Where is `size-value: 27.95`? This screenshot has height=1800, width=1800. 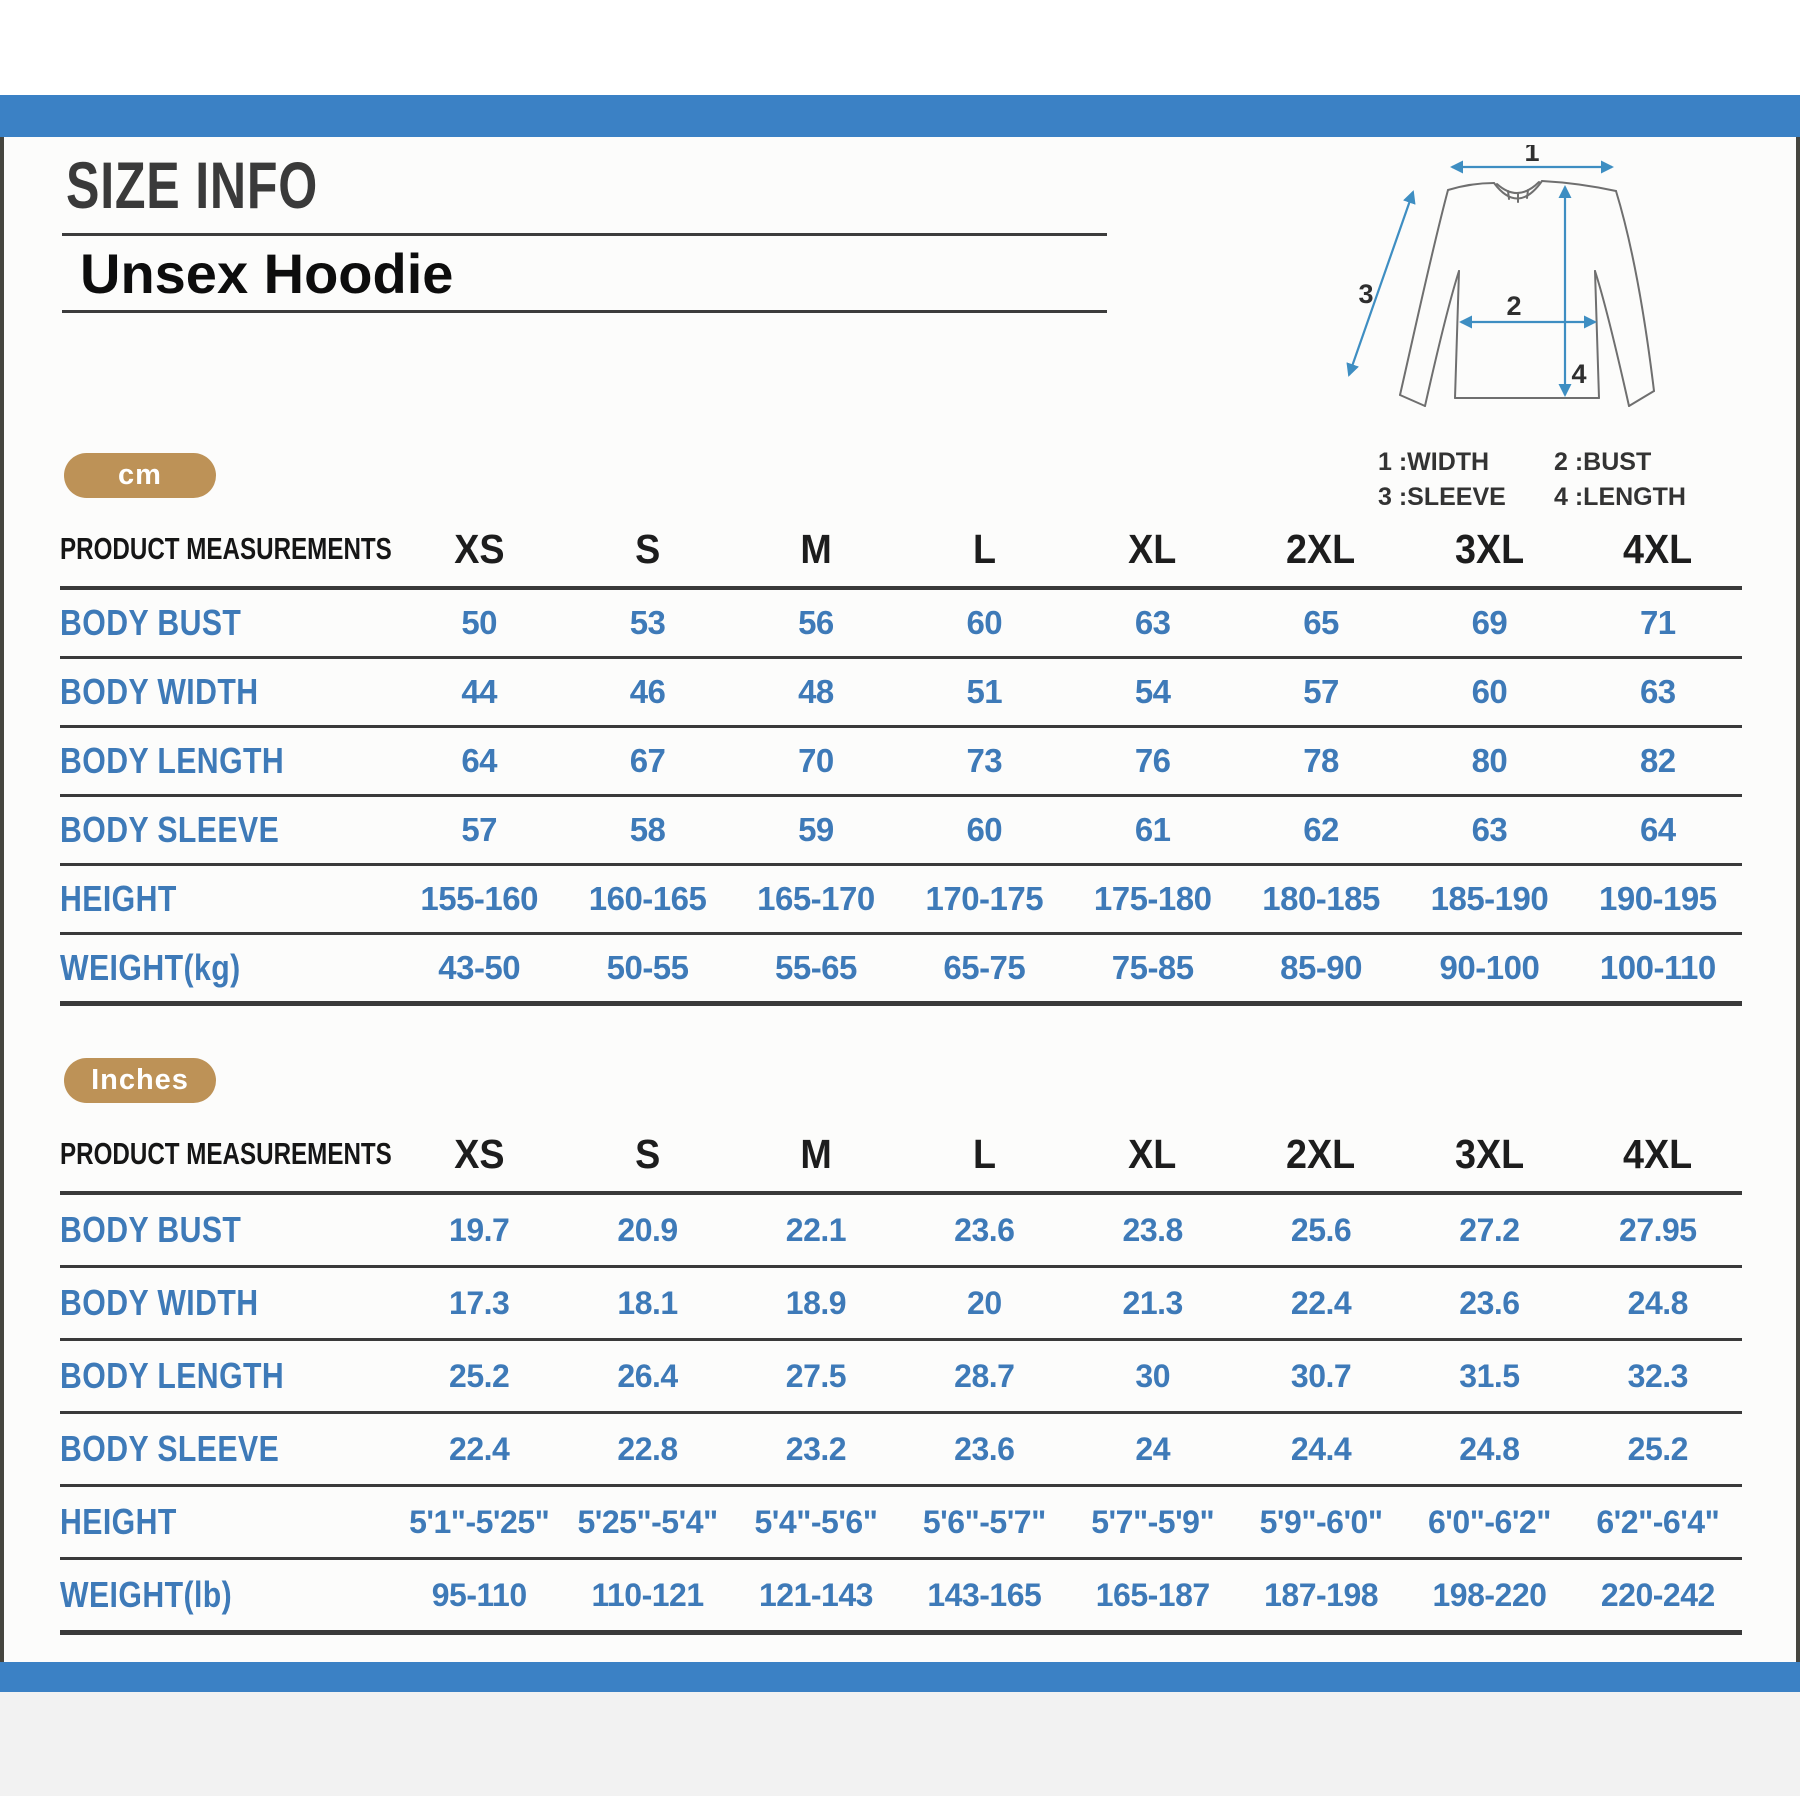
size-value: 27.95 is located at coordinates (1658, 1229).